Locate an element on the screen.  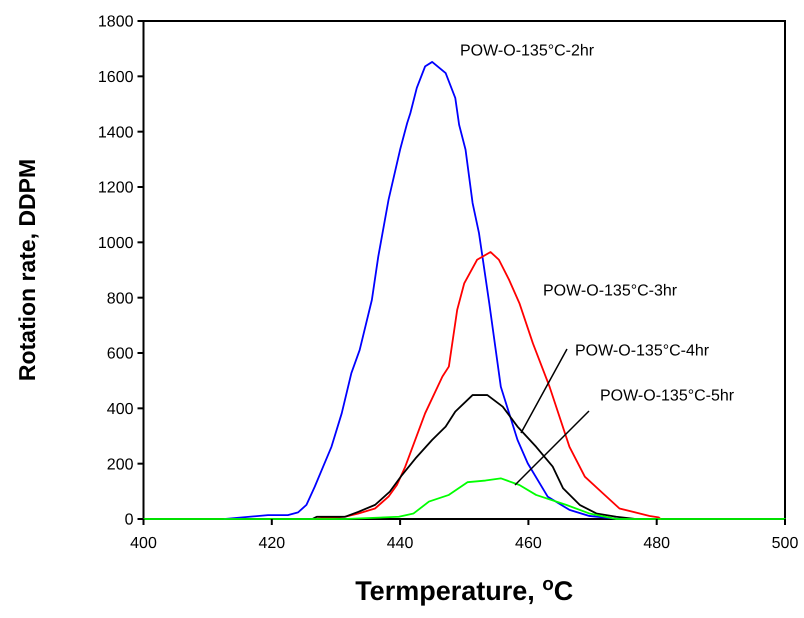
y-tick-label: 1600 is located at coordinates (116, 77).